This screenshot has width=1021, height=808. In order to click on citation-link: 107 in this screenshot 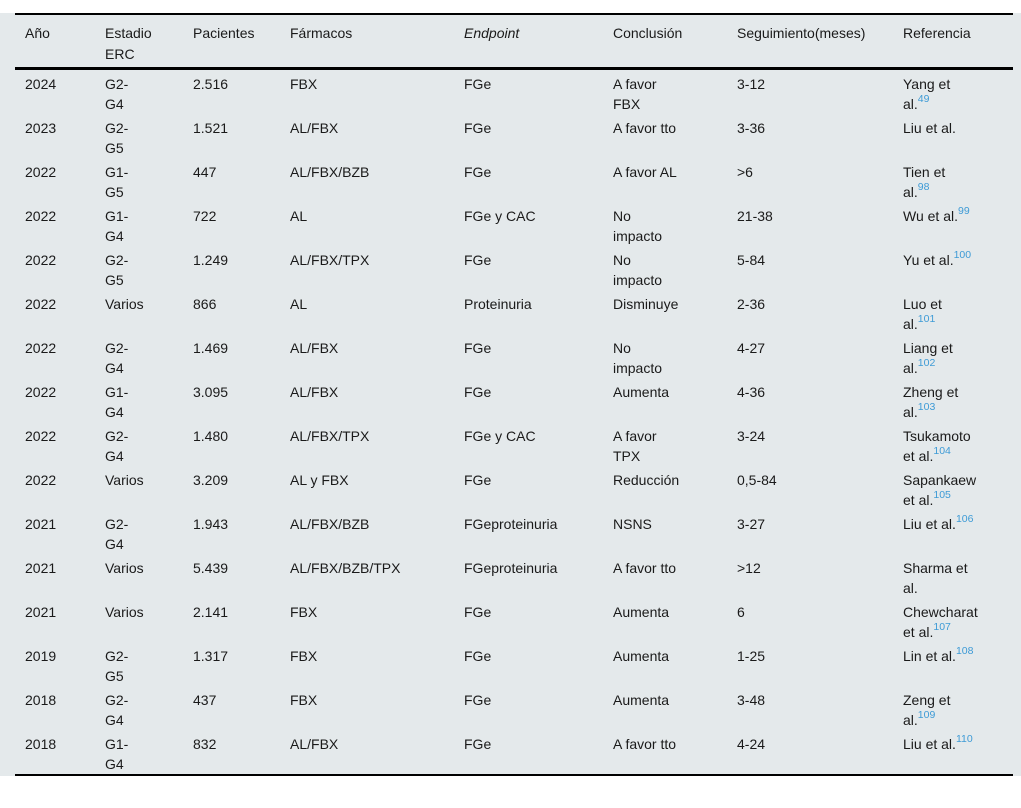, I will do `click(942, 627)`.